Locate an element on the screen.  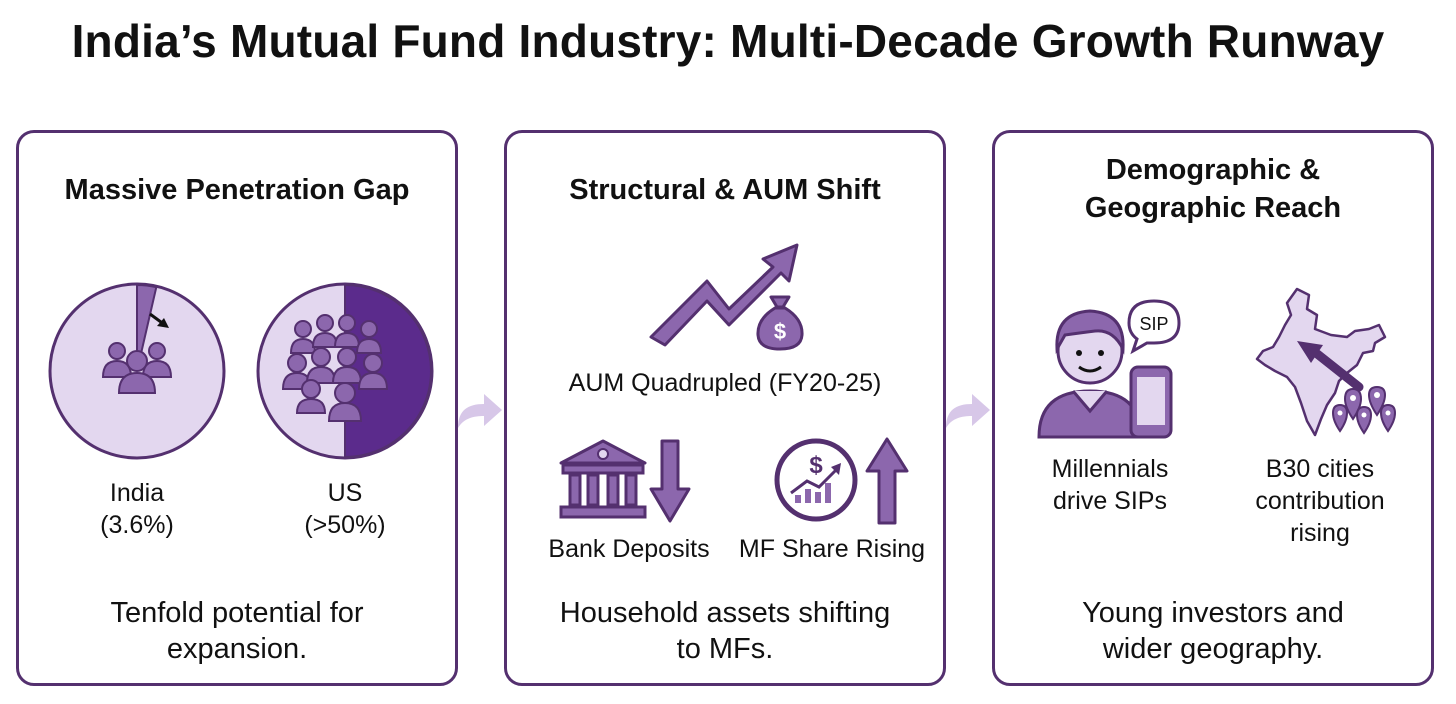
up-arrow-icon is located at coordinates (887, 481).